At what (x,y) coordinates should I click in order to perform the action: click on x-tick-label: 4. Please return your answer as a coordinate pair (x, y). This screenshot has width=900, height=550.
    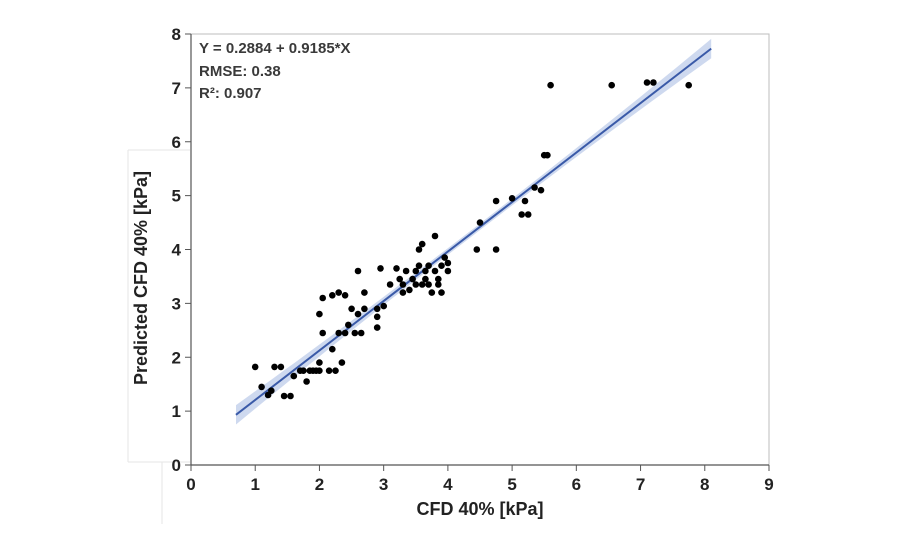
    Looking at the image, I should click on (448, 484).